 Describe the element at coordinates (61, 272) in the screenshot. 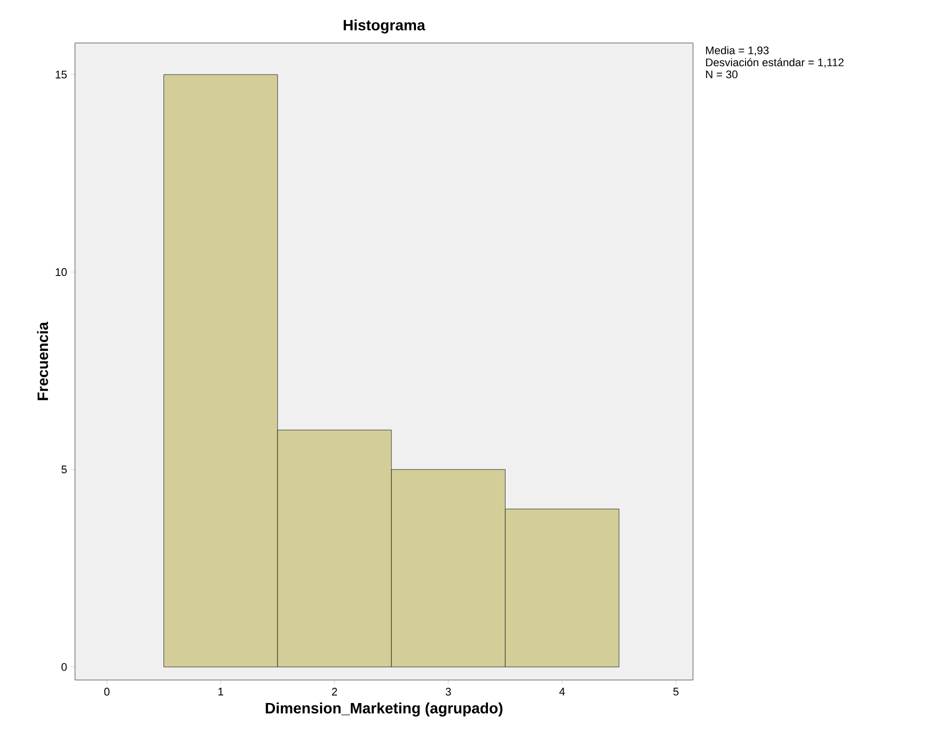

I see `y-tick-label: 10` at that location.